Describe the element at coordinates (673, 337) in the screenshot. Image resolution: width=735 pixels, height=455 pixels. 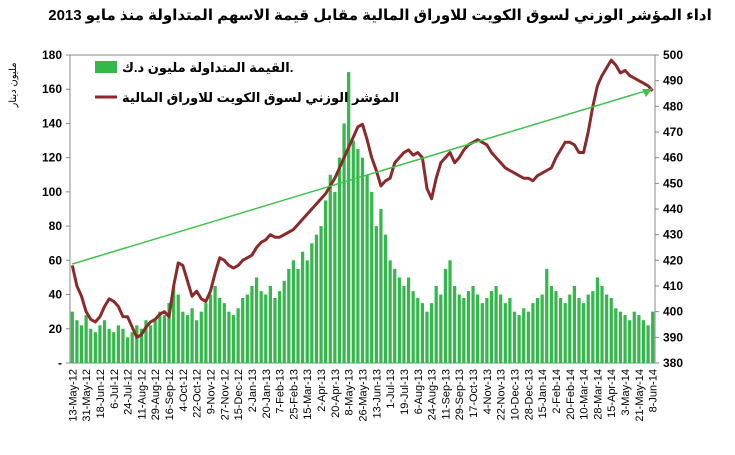
I see `y2-tick-label: 390` at that location.